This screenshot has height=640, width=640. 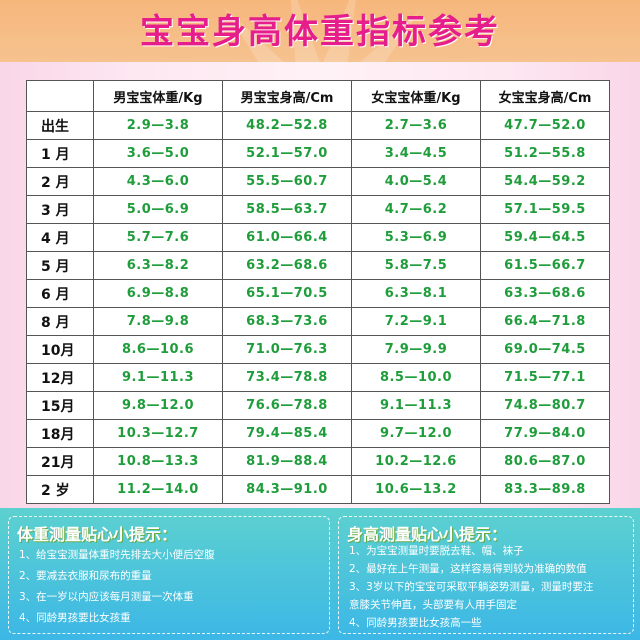 I want to click on value-cell: 9.8—12.0, so click(x=158, y=405).